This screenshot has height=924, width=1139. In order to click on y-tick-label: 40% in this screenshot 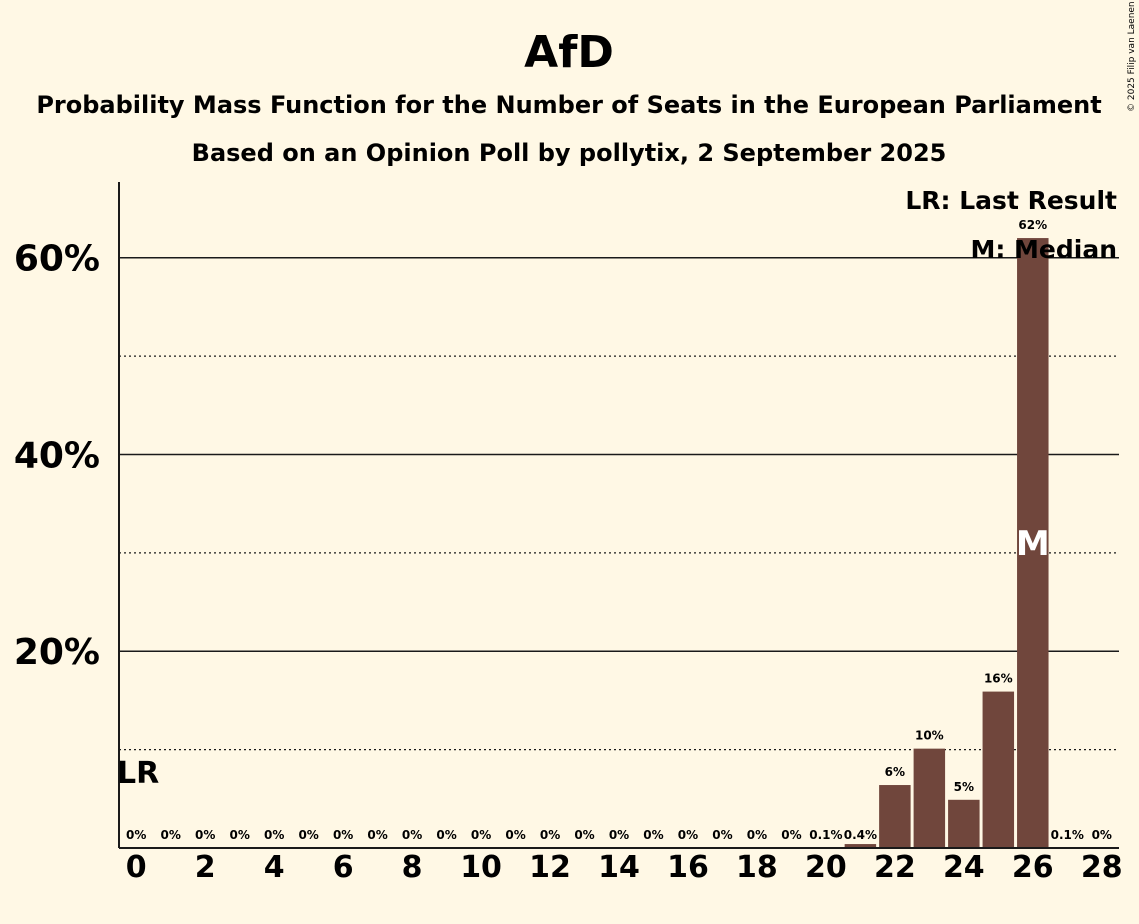, I will do `click(57, 455)`.